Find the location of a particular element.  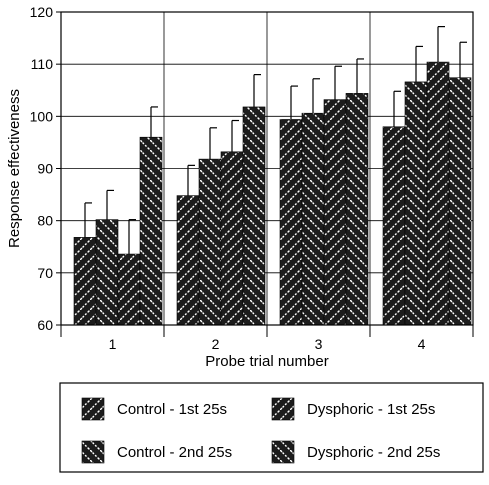

y-axis-ticks: 60 70 80 90 100 110 120 is located at coordinates (45, 168).